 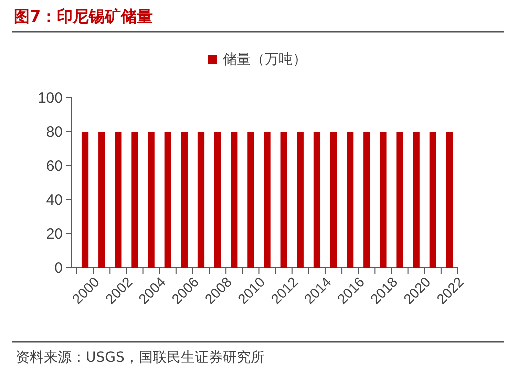 I want to click on y-tick-label: 60, so click(x=54, y=166).